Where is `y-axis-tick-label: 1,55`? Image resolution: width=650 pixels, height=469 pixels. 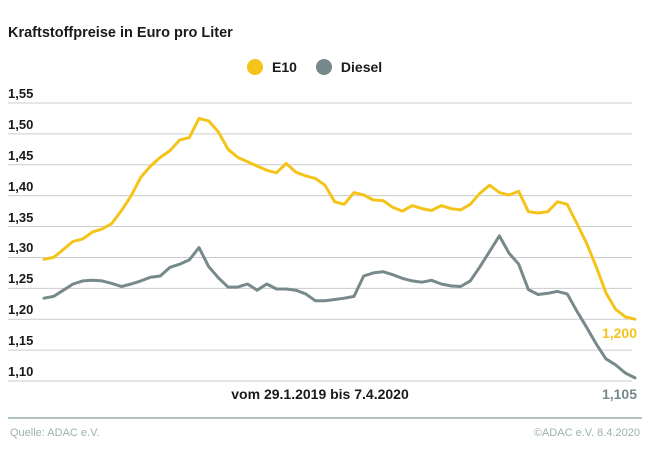
y-axis-tick-label: 1,55 is located at coordinates (21, 93).